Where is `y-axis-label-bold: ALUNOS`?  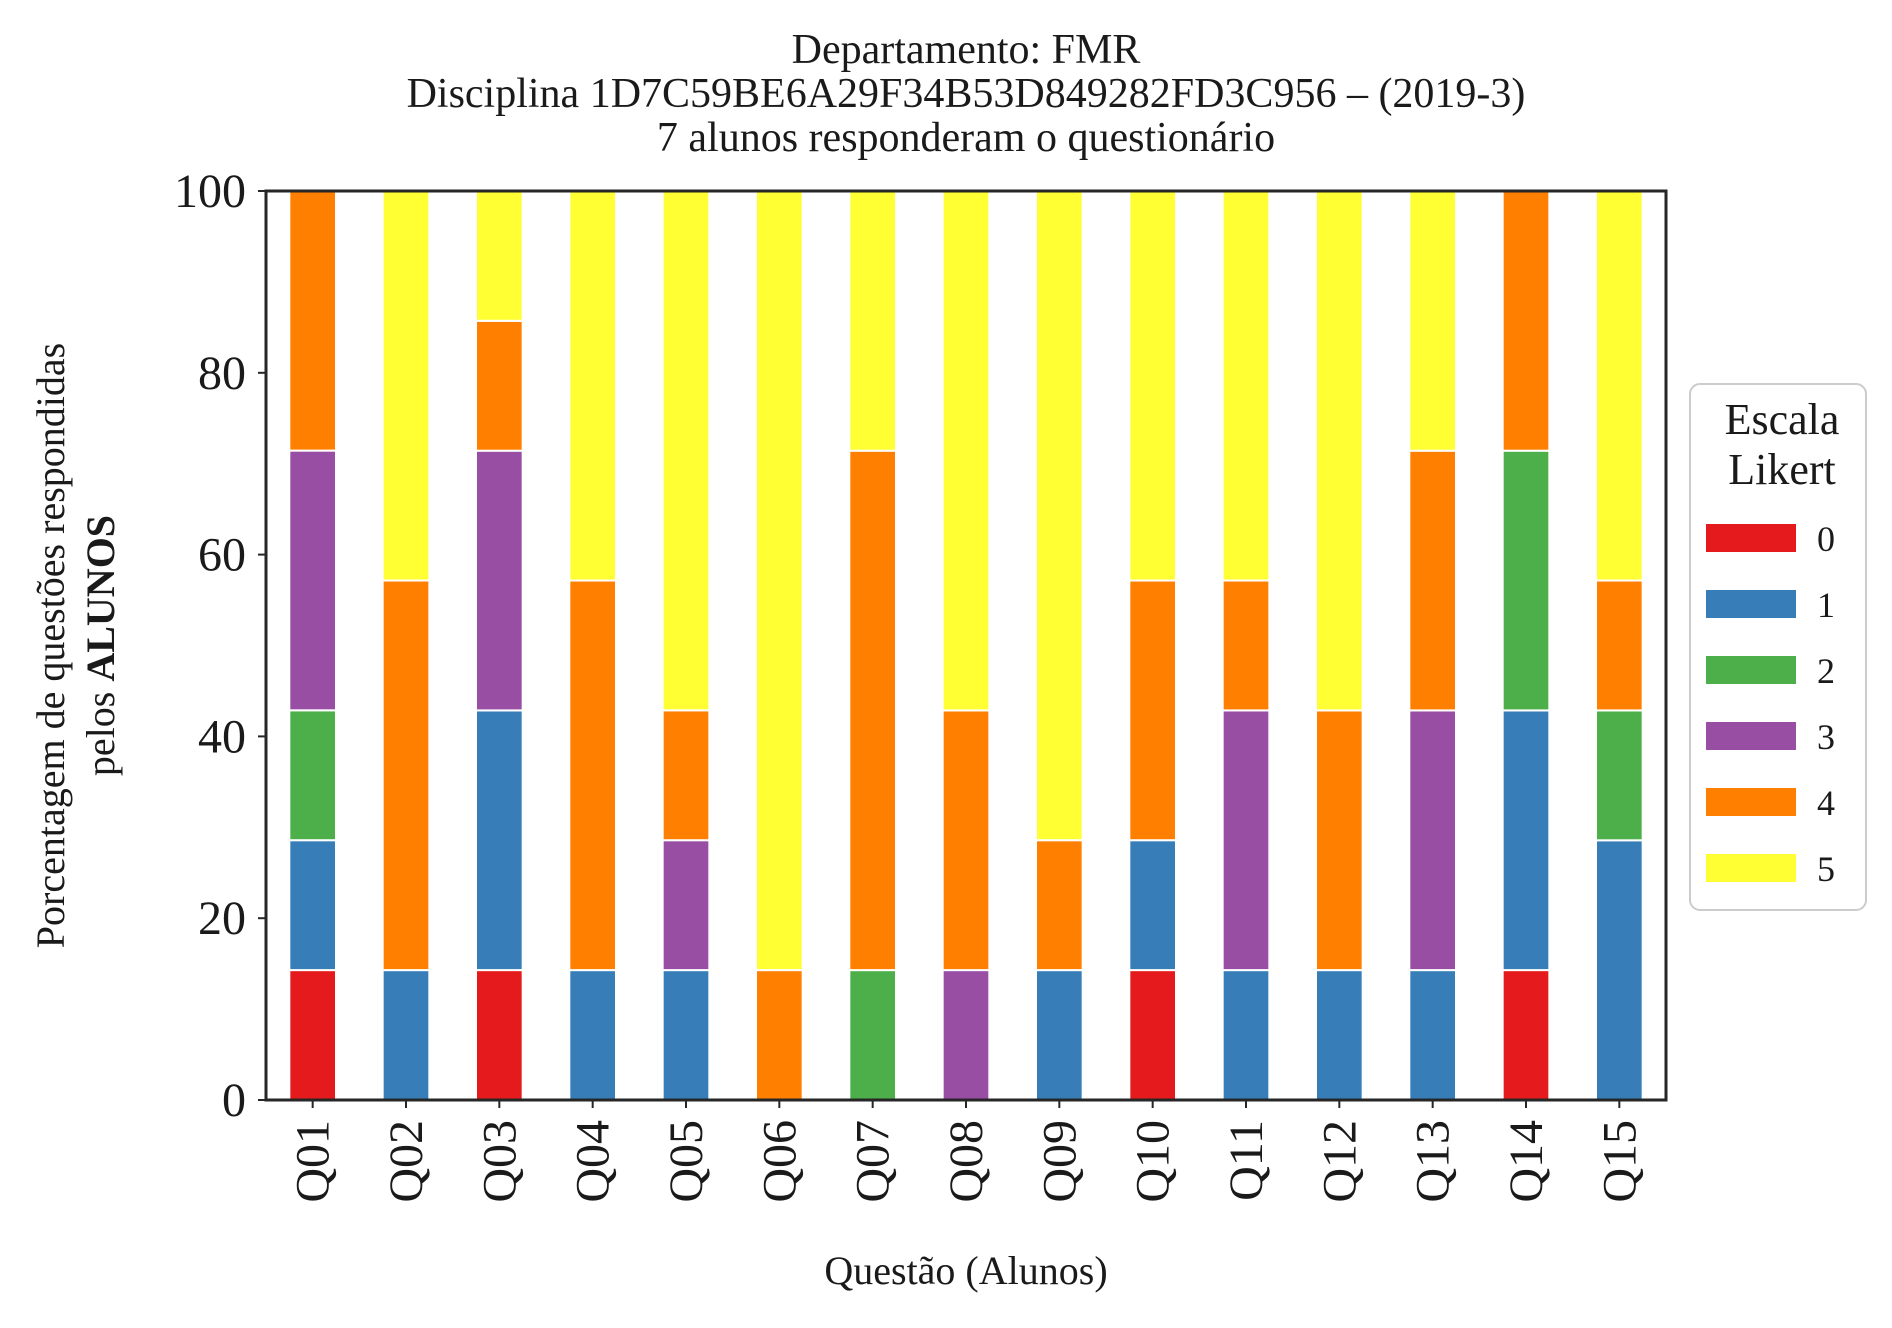 y-axis-label-bold: ALUNOS is located at coordinates (100, 598).